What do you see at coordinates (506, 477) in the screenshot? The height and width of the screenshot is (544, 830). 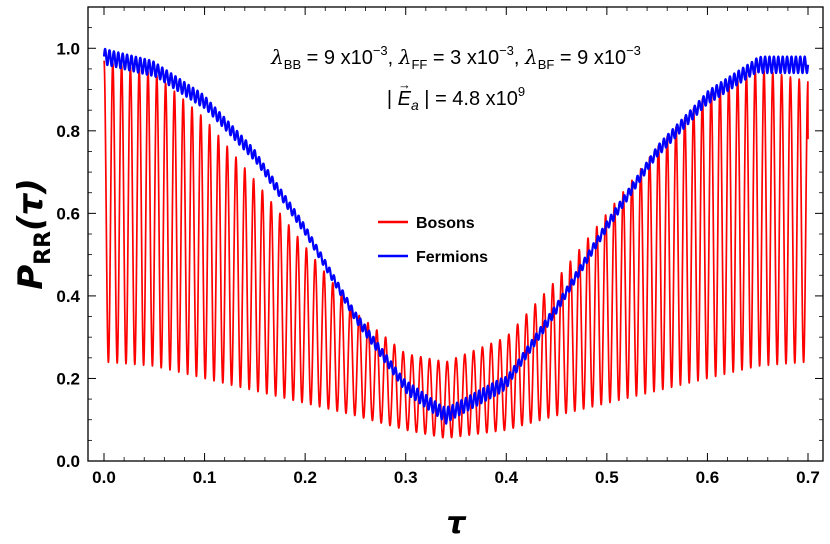 I see `x-tick-label: 0.4` at bounding box center [506, 477].